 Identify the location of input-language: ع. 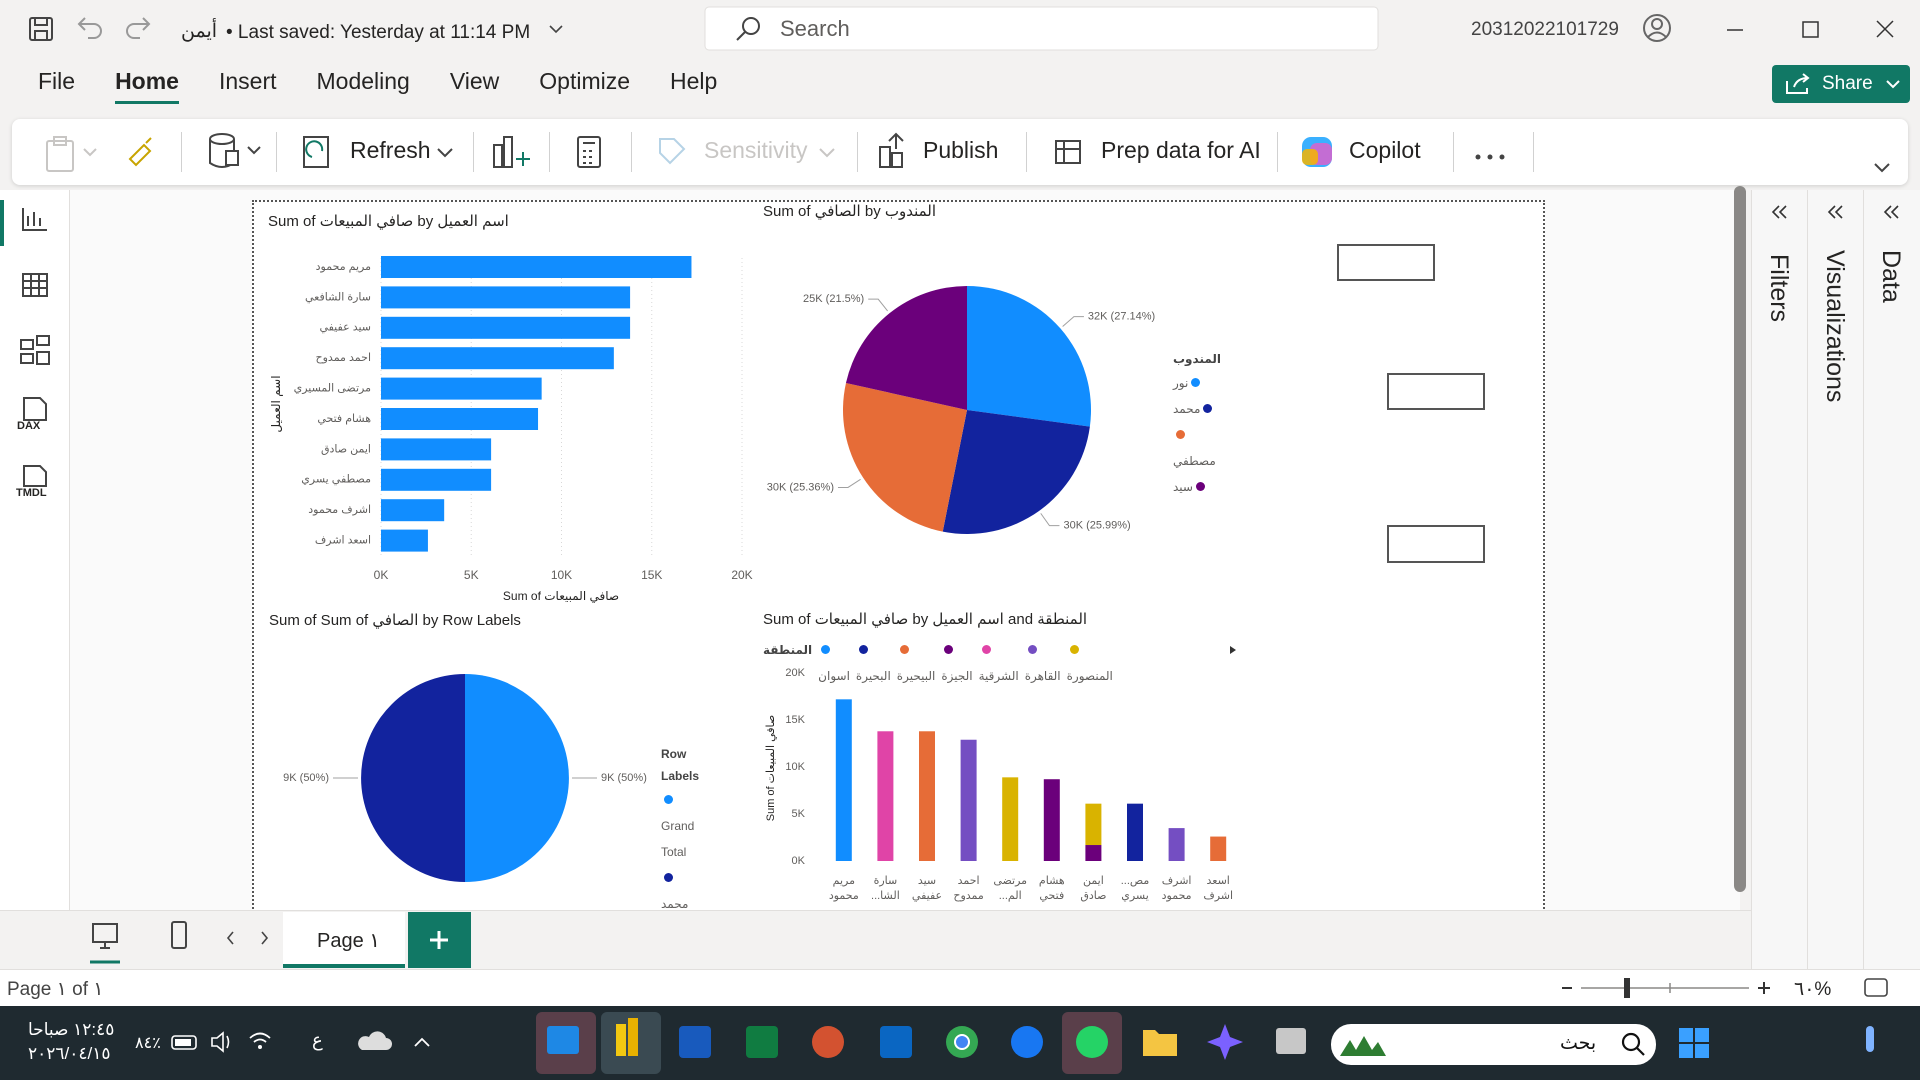
(317, 1040).